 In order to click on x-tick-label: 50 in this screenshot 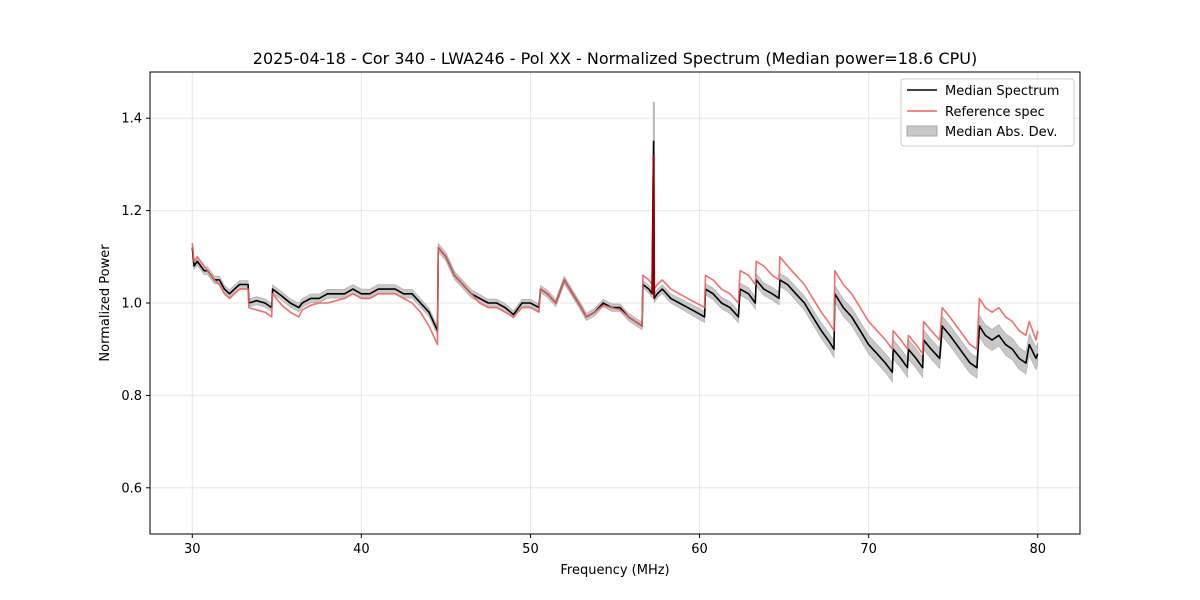, I will do `click(530, 549)`.